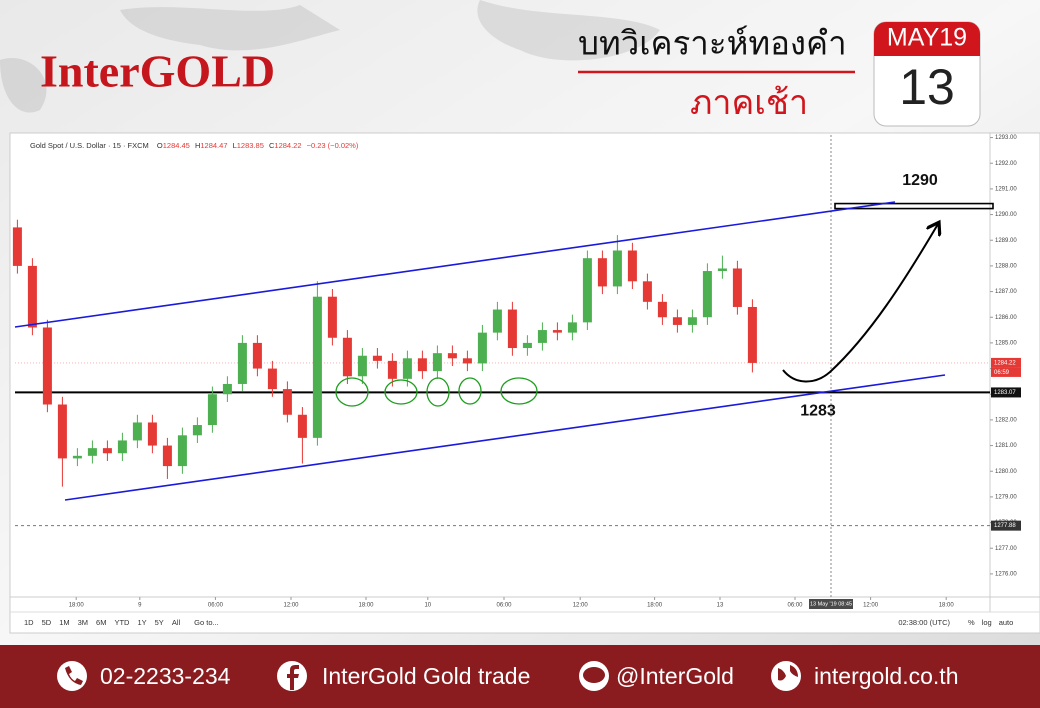 The height and width of the screenshot is (708, 1040). I want to click on y-tick-label: 1279.00, so click(1006, 497).